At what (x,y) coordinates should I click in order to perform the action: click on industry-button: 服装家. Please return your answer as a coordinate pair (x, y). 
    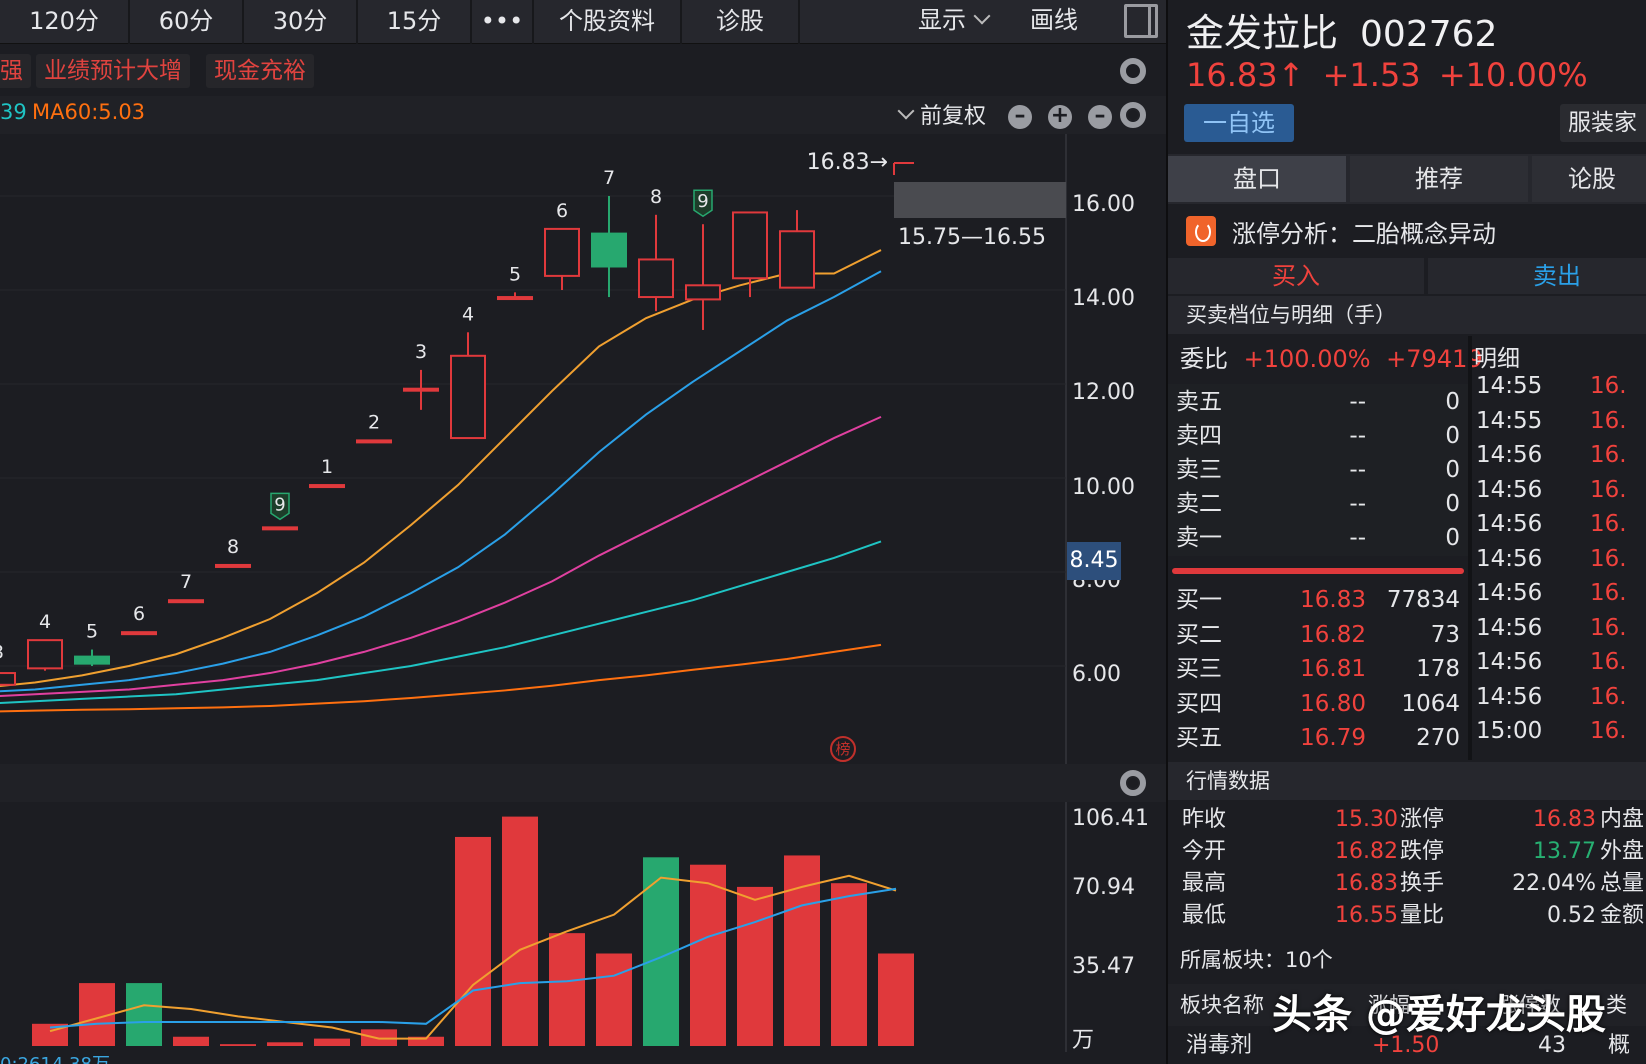
    Looking at the image, I should click on (1603, 123).